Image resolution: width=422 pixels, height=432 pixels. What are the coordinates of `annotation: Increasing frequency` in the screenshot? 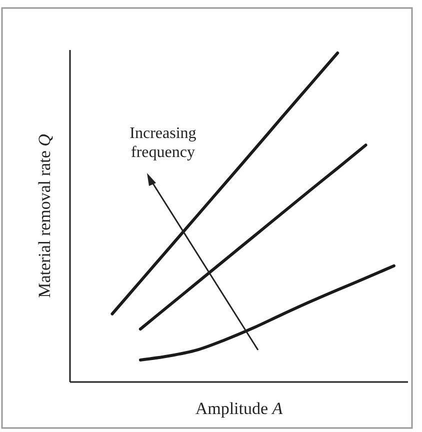 It's located at (163, 143).